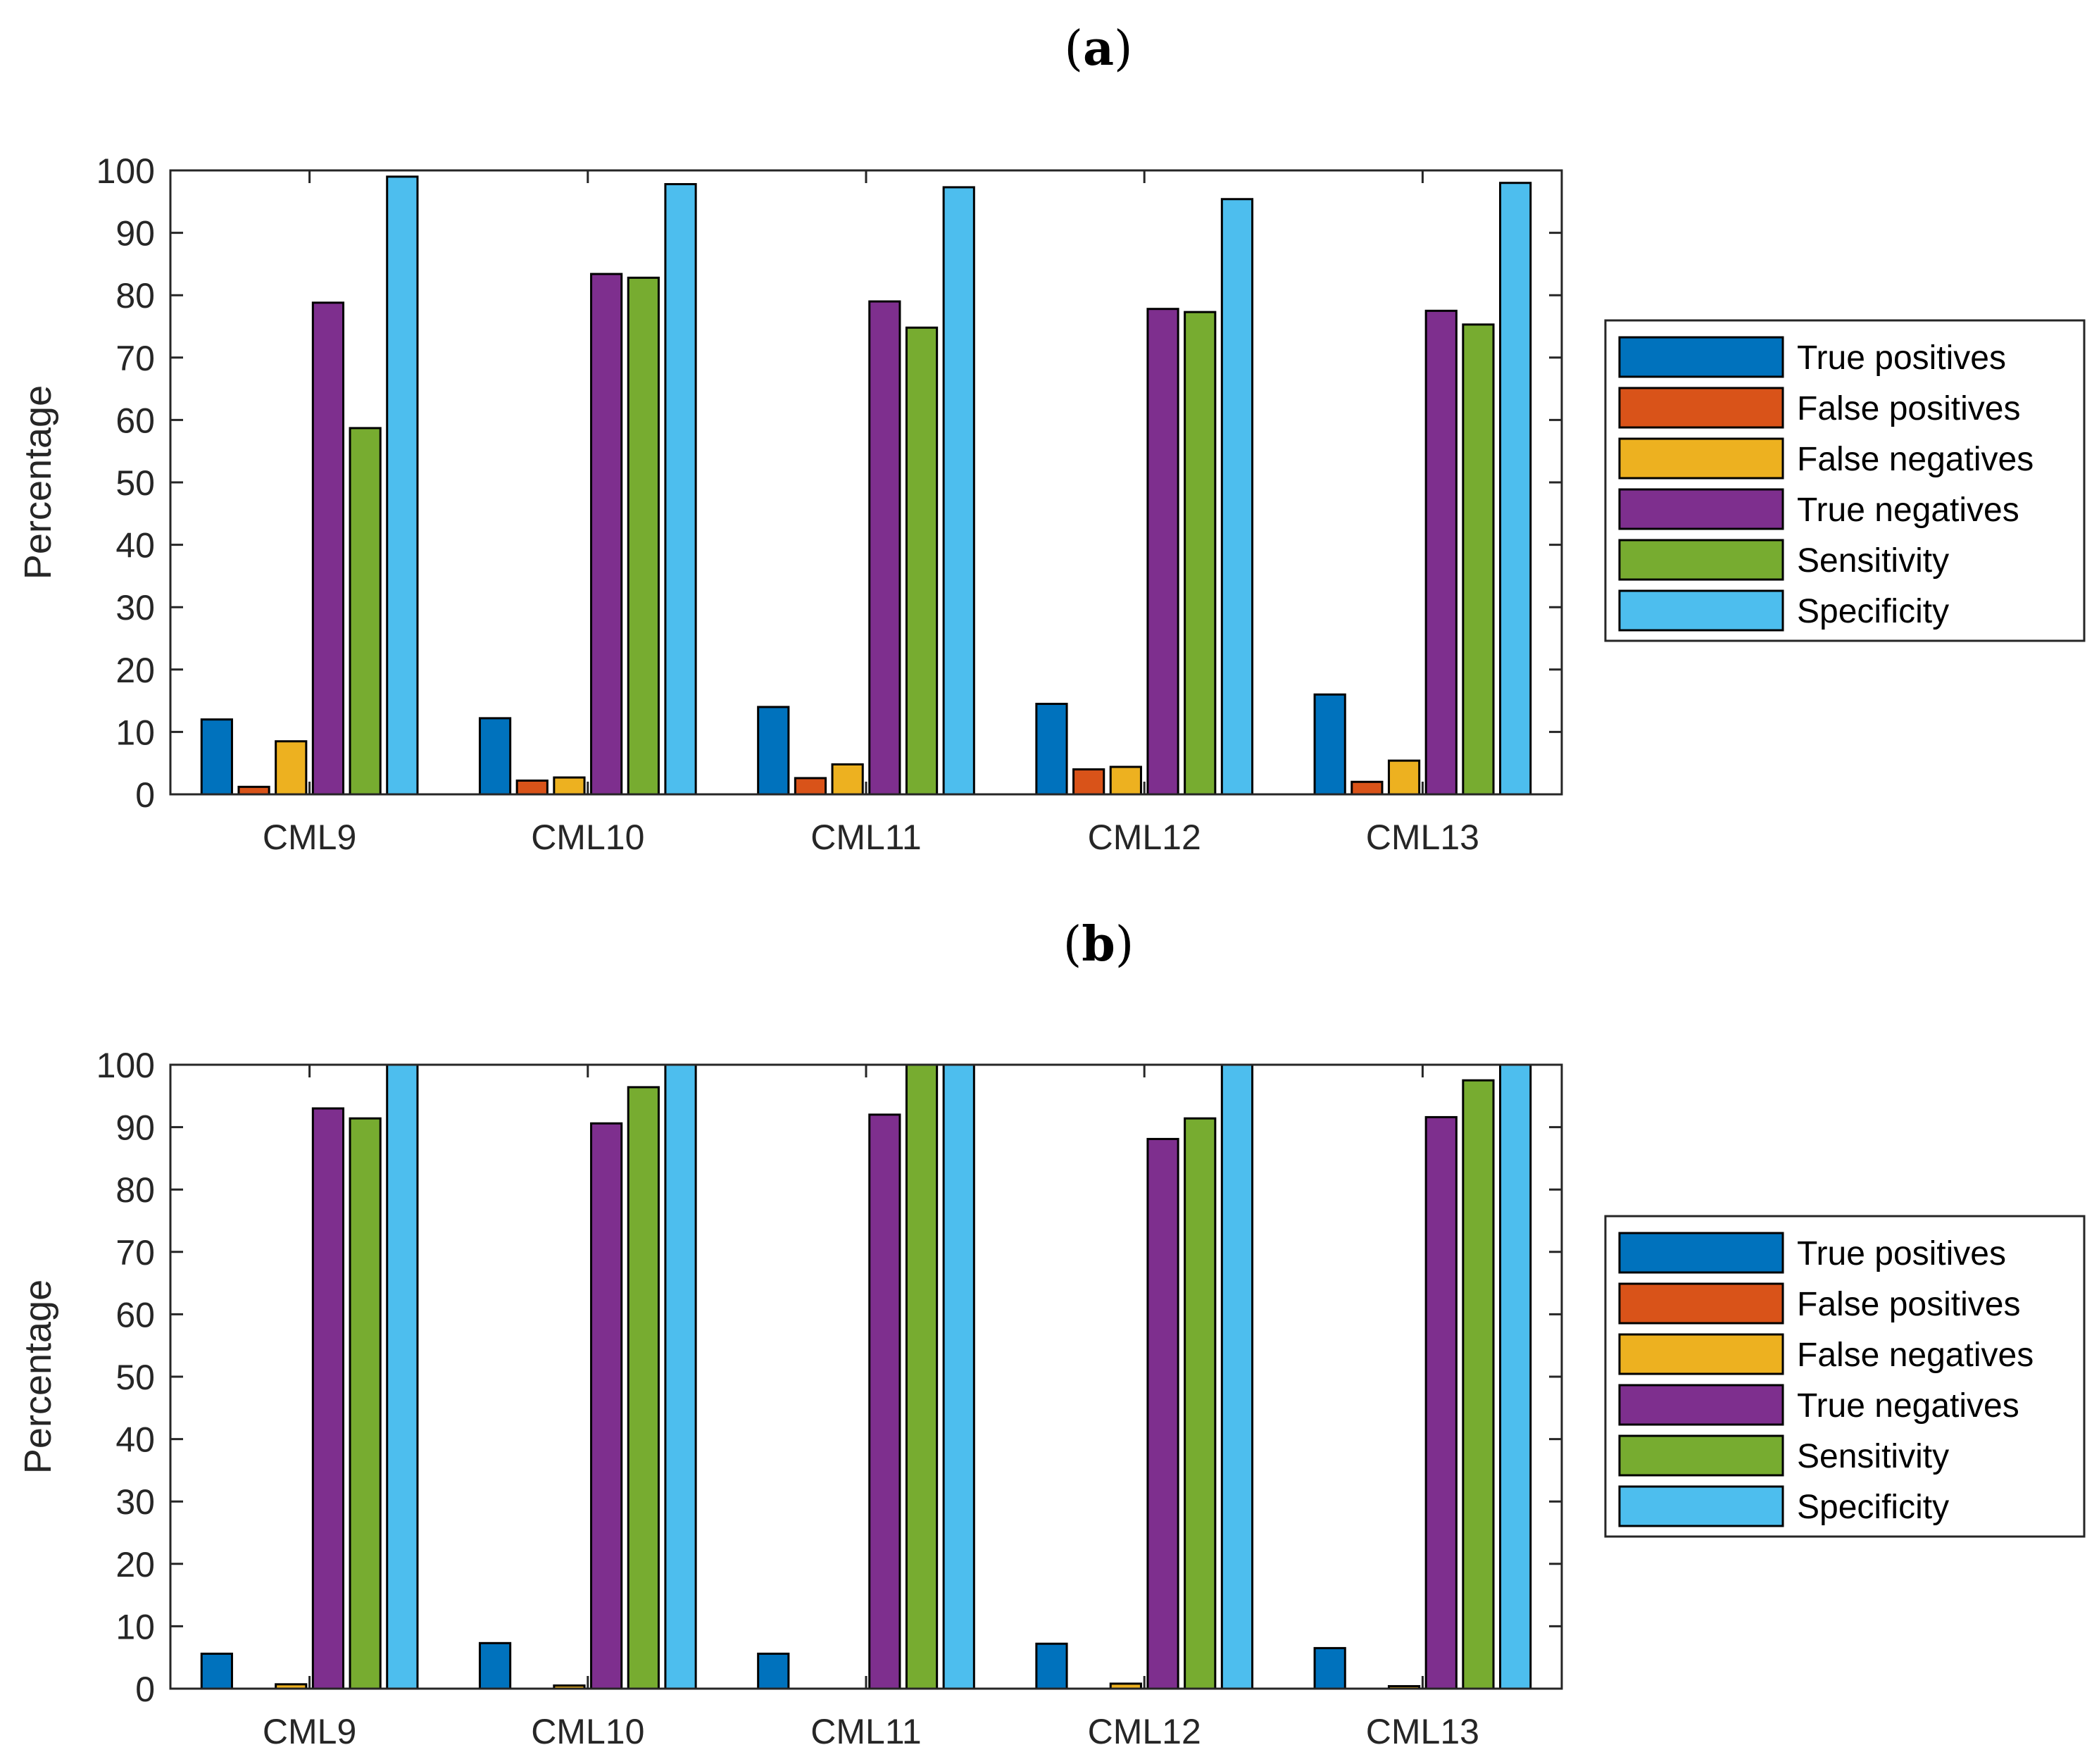 The width and height of the screenshot is (2099, 1764). I want to click on bar-false-positives-cml10, so click(532, 787).